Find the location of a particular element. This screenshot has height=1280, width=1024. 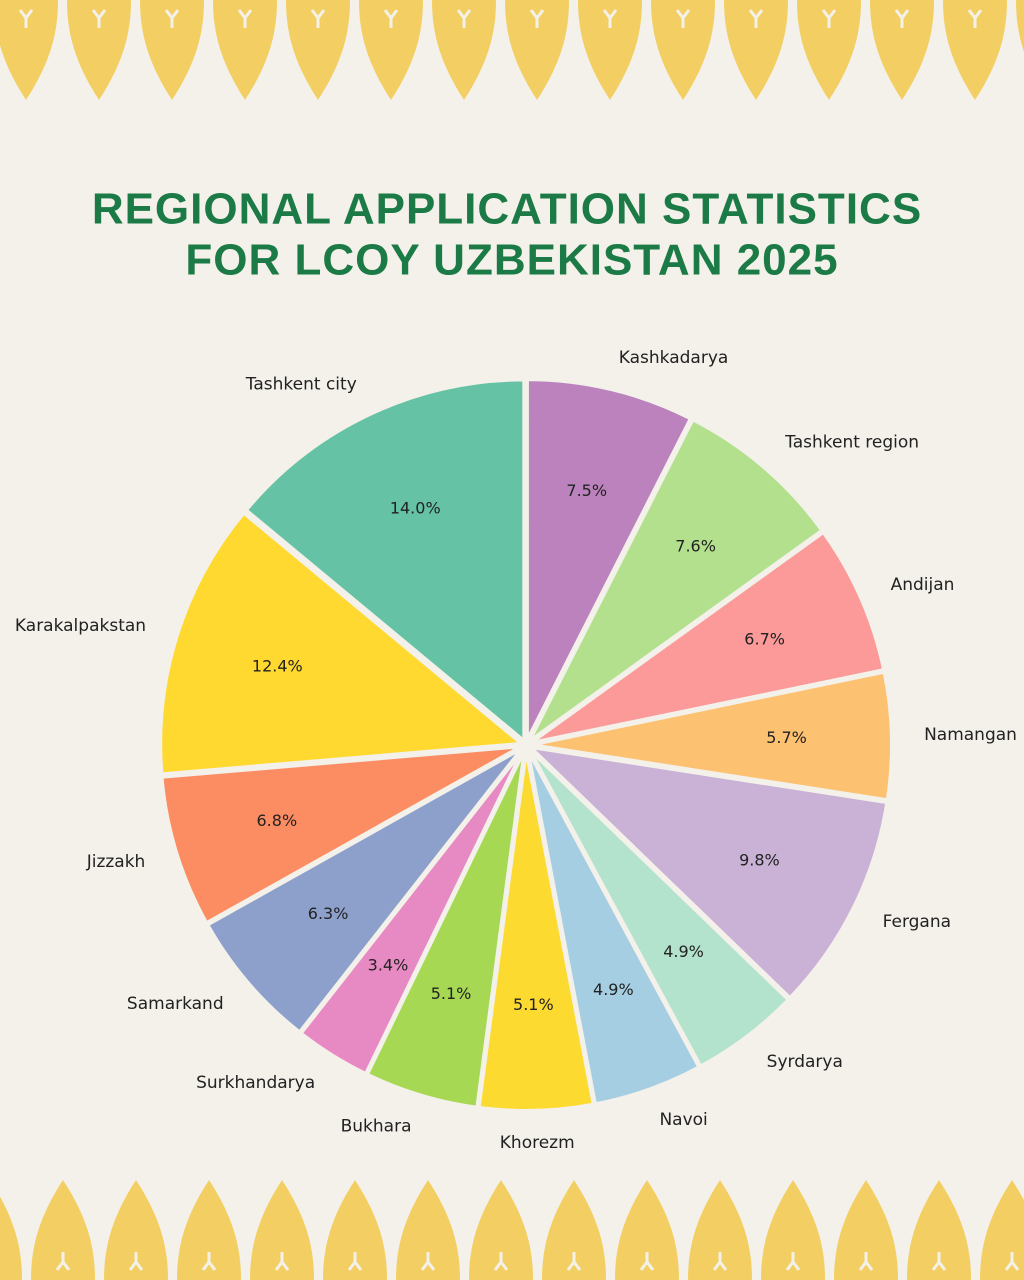

slice-label: Jizzakh is located at coordinates (116, 862).